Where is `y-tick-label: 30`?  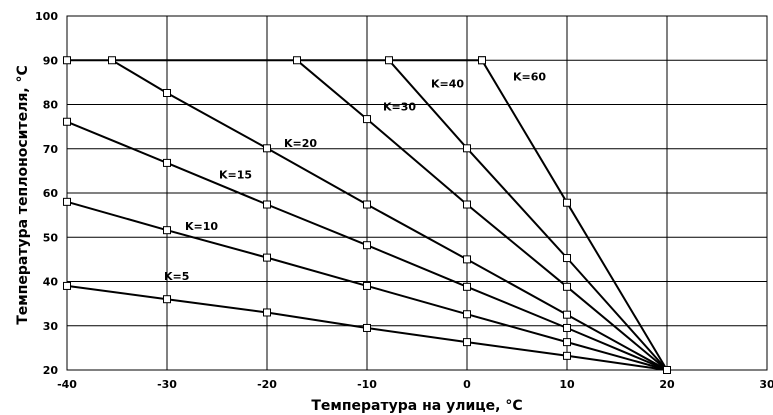 y-tick-label: 30 is located at coordinates (51, 326).